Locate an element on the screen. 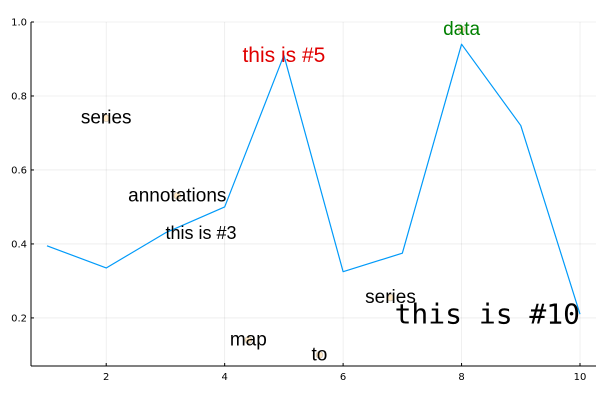  x-tick-label: 4 is located at coordinates (224, 377).